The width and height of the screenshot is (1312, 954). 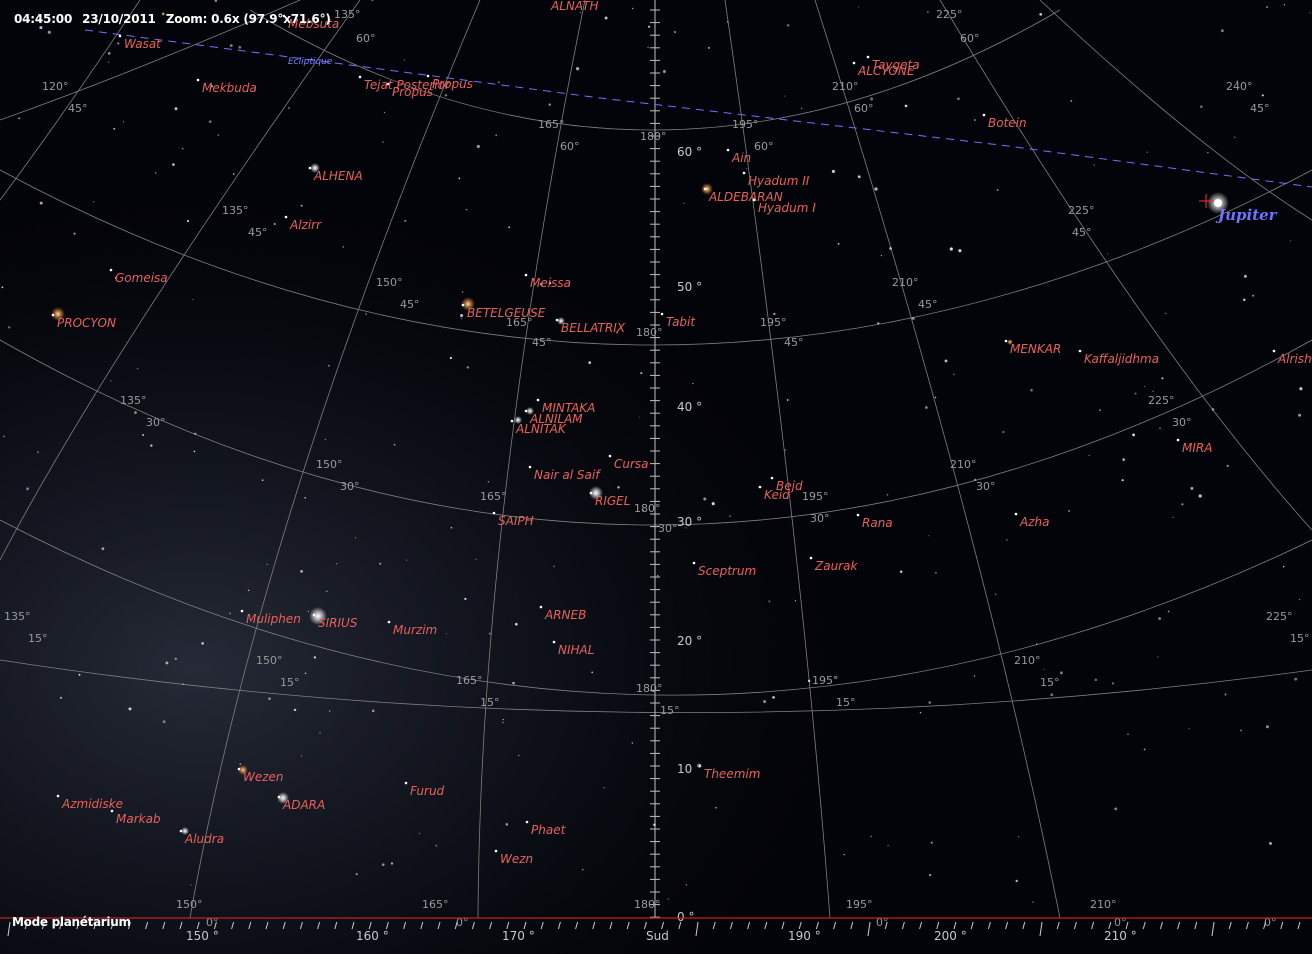 What do you see at coordinates (372, 936) in the screenshot?
I see `azimuth-label: 160 °` at bounding box center [372, 936].